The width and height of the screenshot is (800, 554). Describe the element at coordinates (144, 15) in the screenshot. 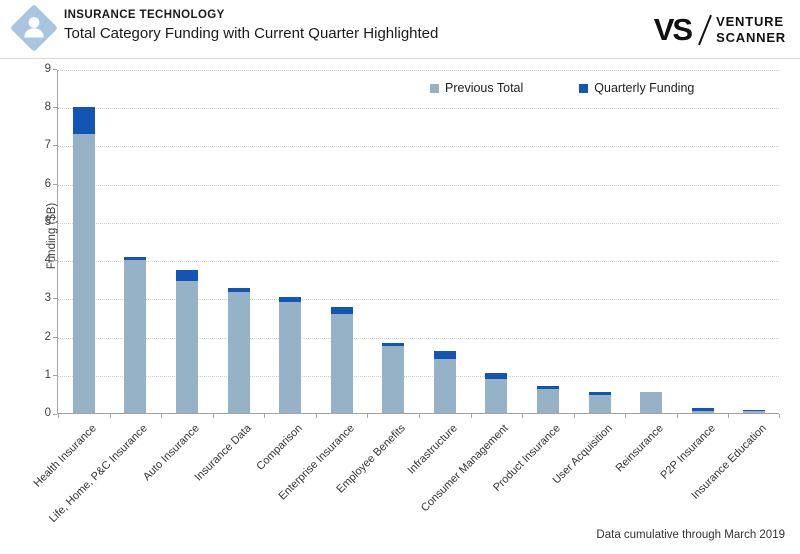

I see `report-kicker: INSURANCE TECHNOLOGY` at that location.